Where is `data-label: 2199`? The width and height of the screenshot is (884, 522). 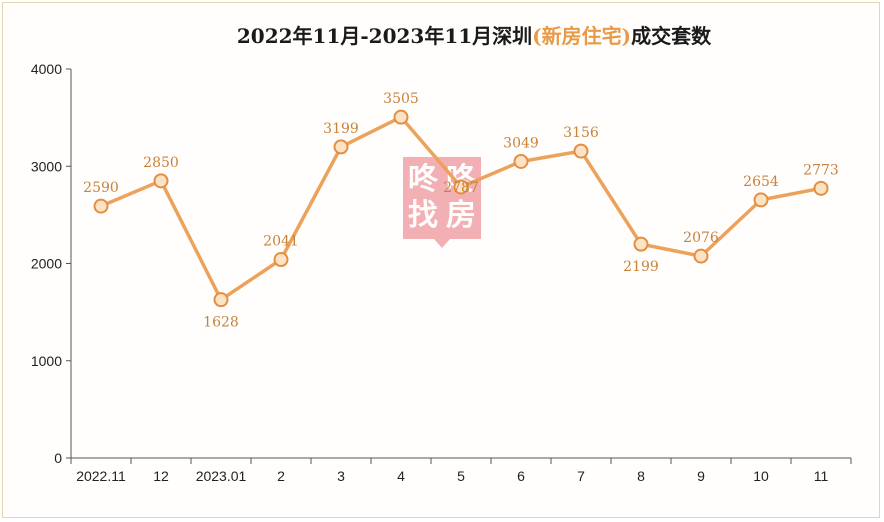
data-label: 2199 is located at coordinates (641, 267).